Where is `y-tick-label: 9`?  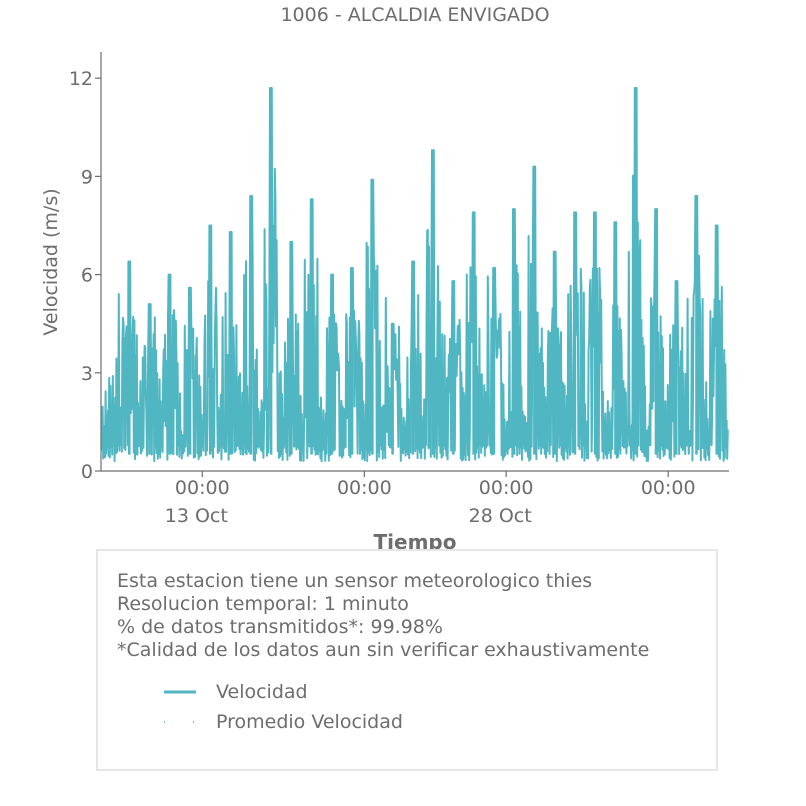 y-tick-label: 9 is located at coordinates (87, 177).